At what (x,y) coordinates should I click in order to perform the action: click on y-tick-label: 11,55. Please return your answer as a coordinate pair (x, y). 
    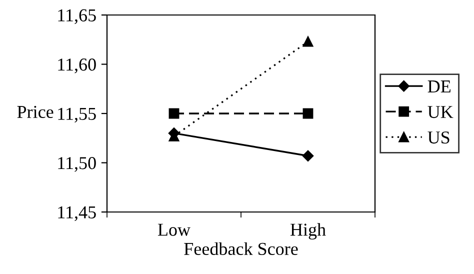
    Looking at the image, I should click on (77, 115).